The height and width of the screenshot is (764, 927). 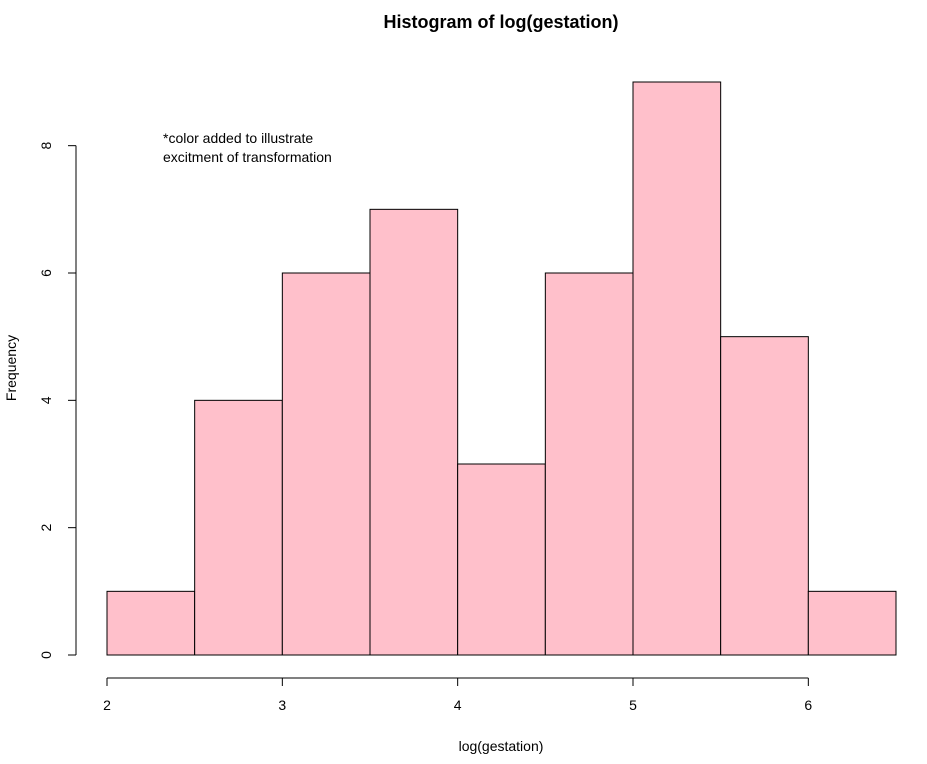 I want to click on x-tick-label: 2, so click(x=107, y=705).